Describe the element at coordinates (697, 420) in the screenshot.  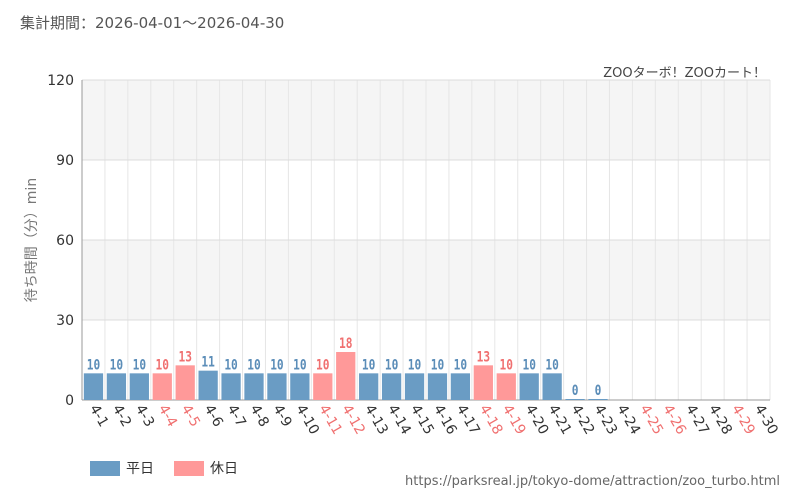
I see `x-tick-label: 4-27` at that location.